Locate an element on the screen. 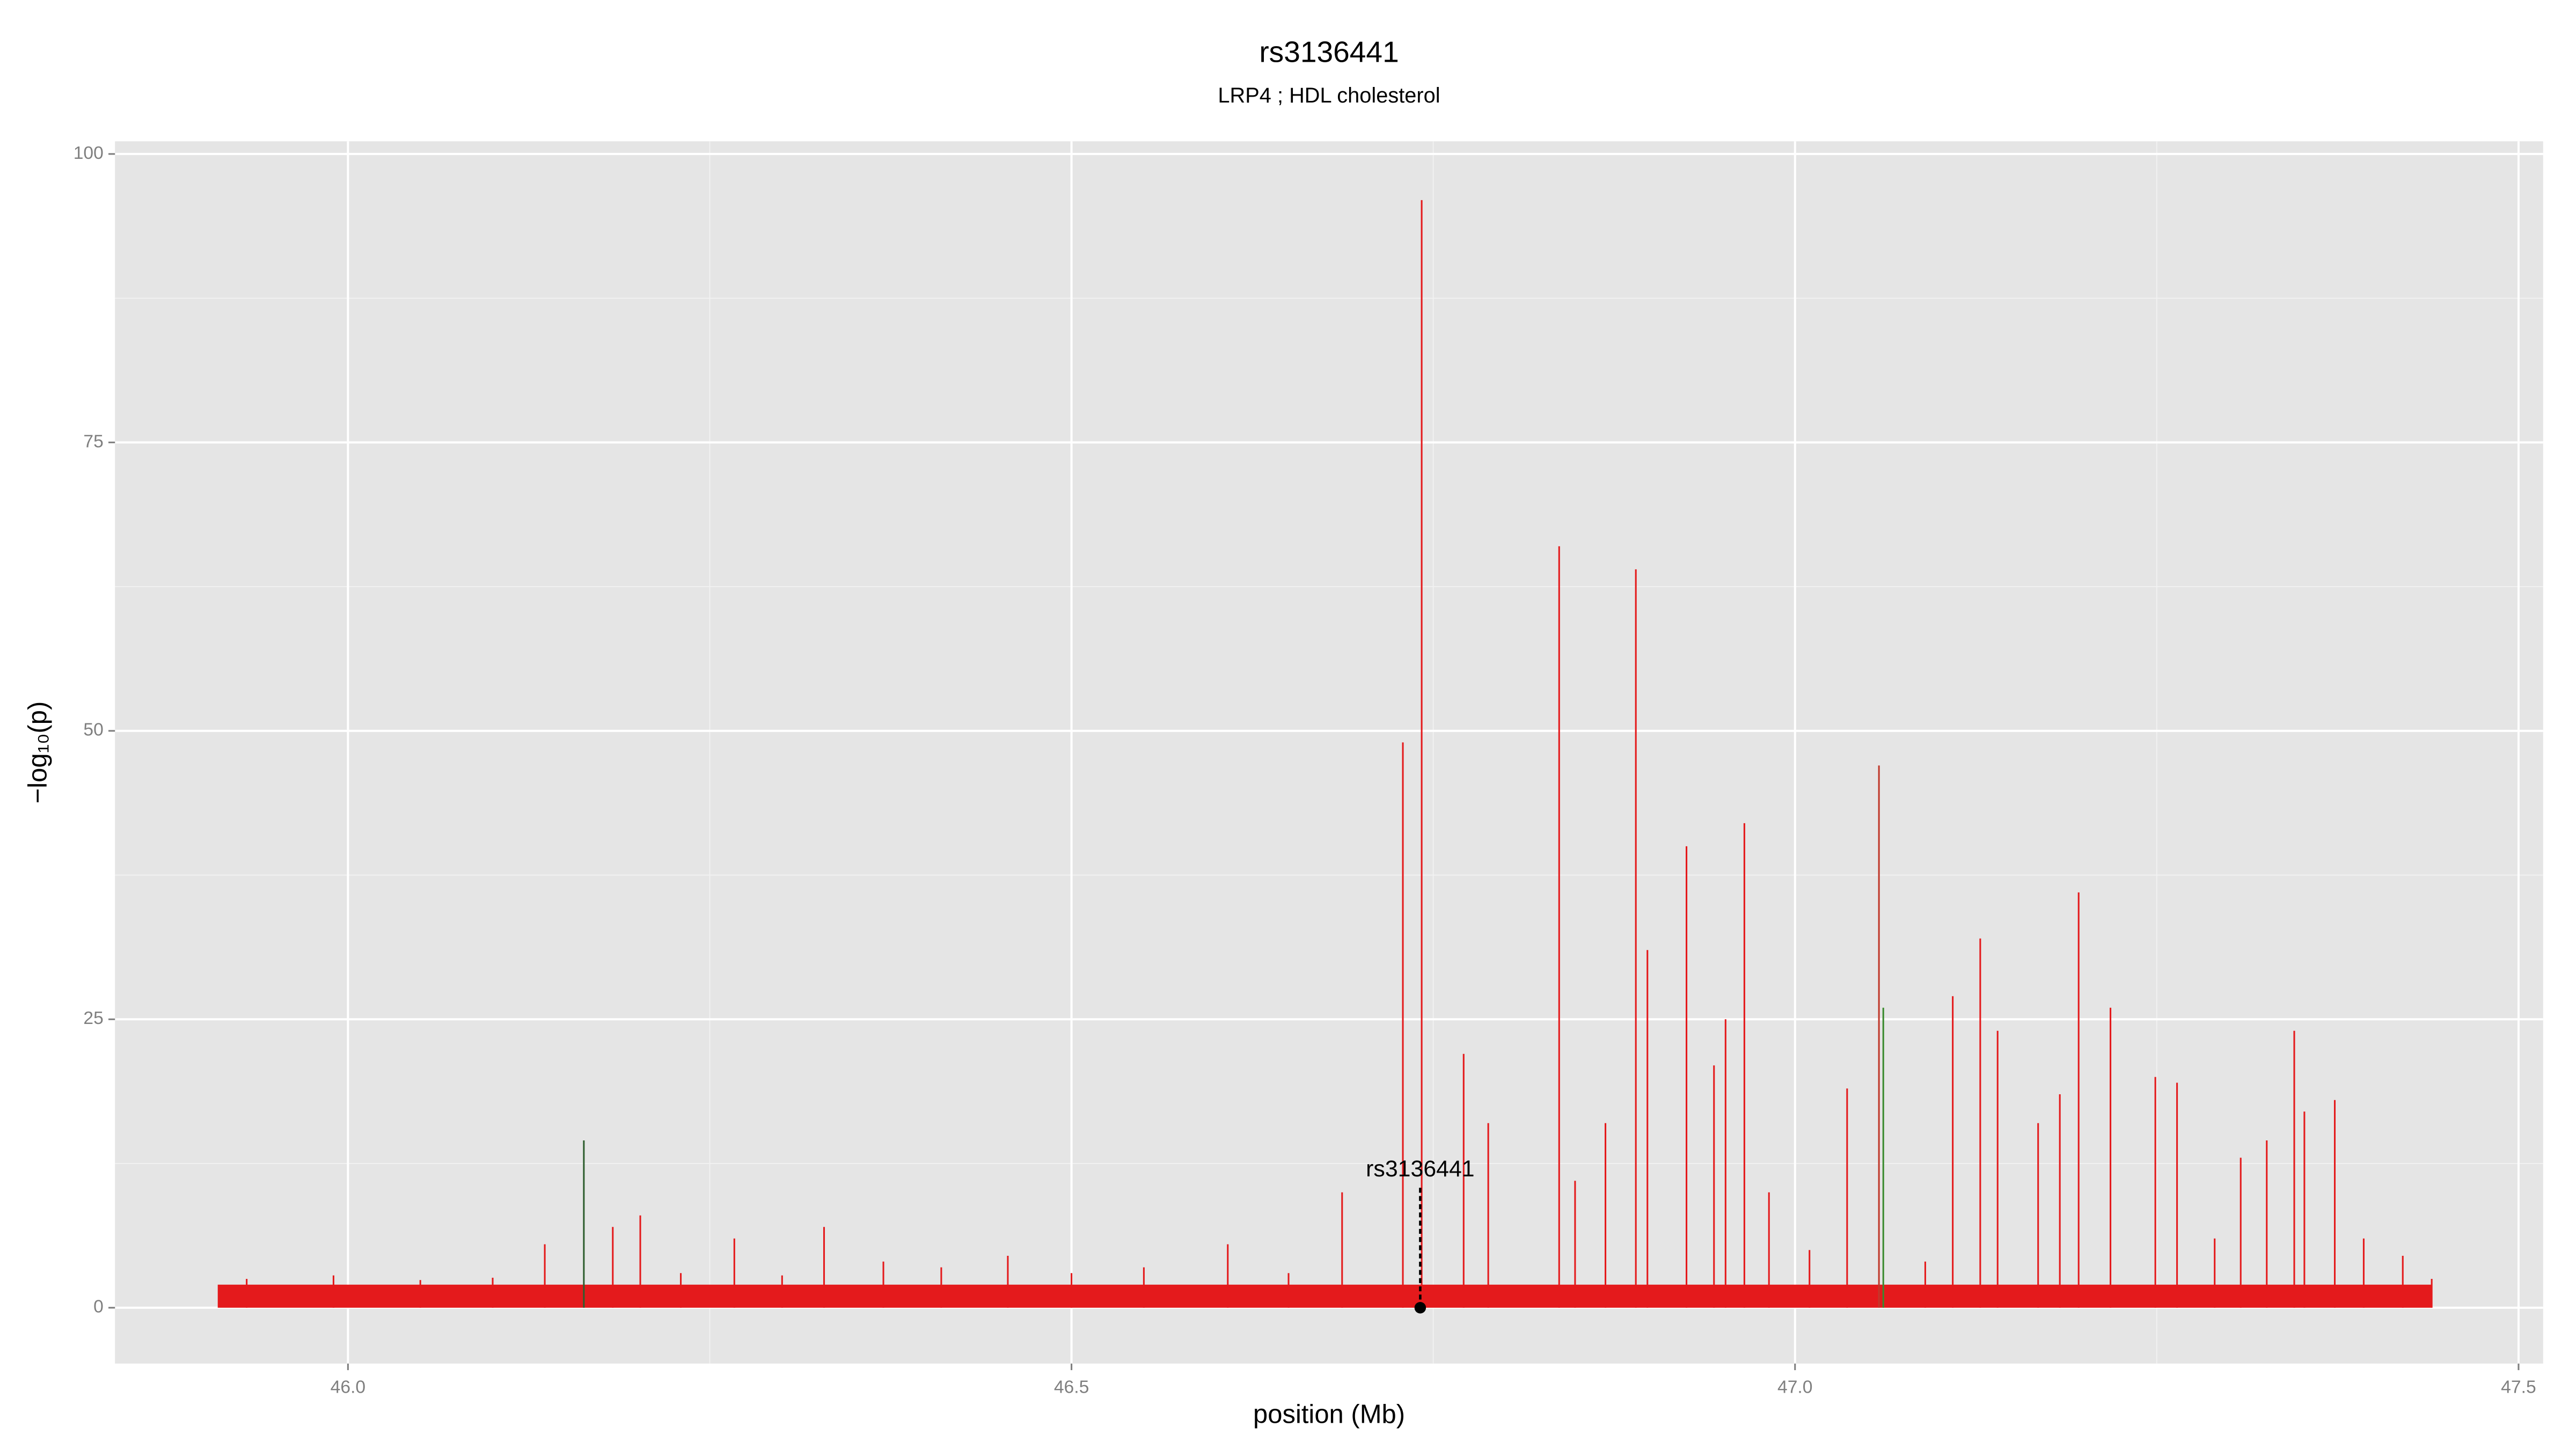 The height and width of the screenshot is (1449, 2576). y-tick-label: 0 is located at coordinates (98, 1307).